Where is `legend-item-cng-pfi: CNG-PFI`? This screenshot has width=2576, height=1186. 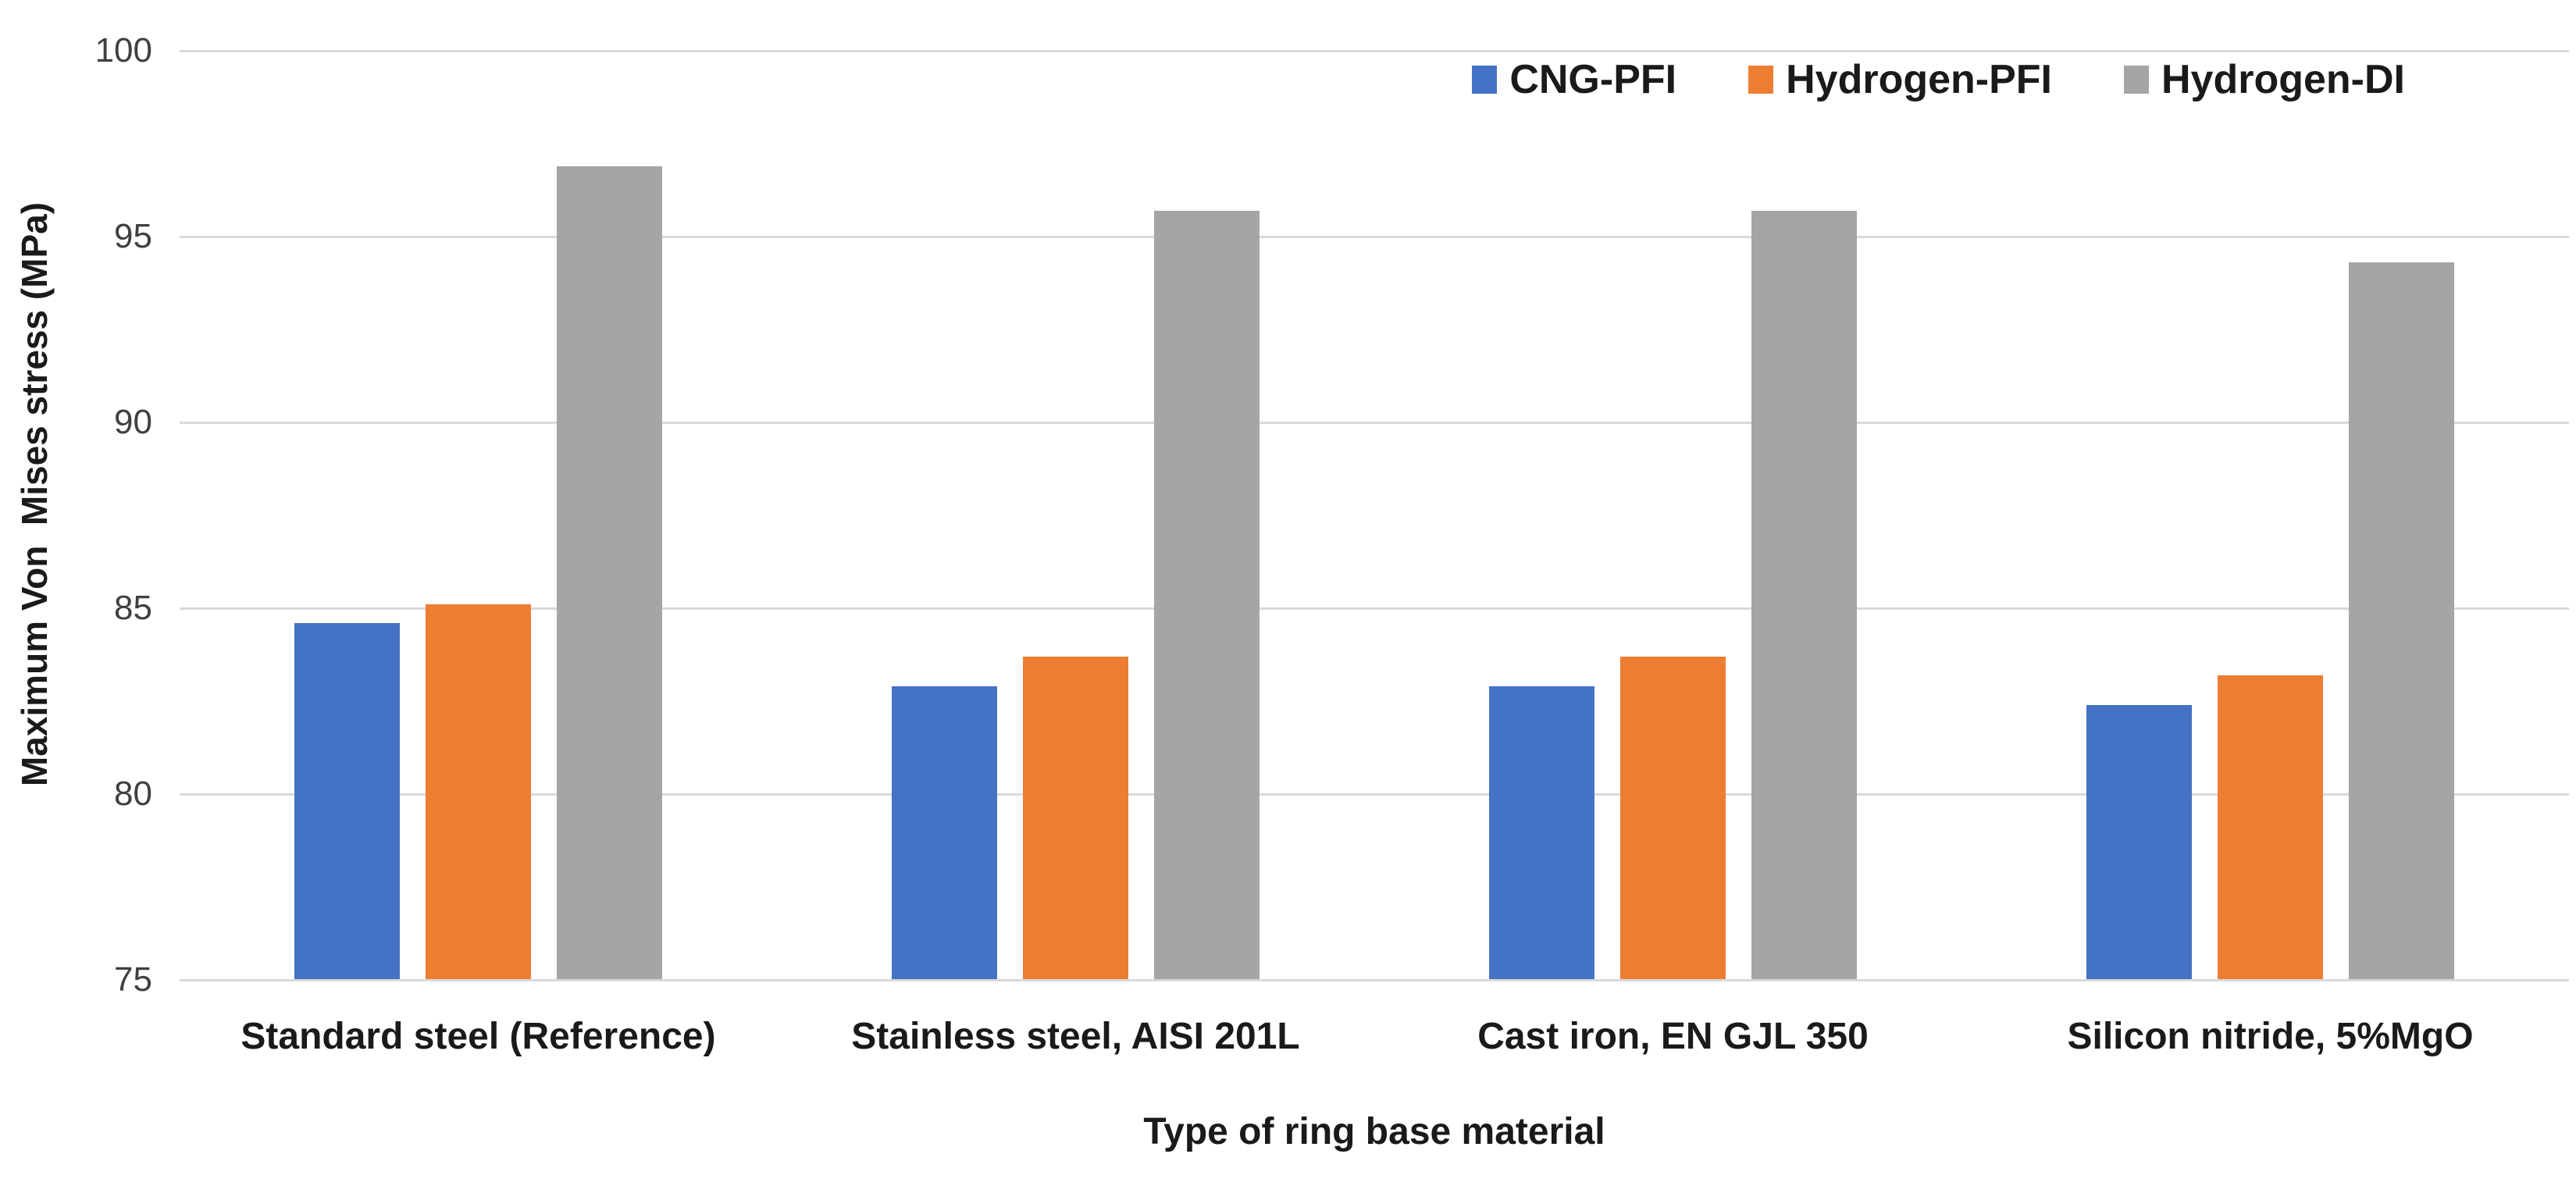 legend-item-cng-pfi: CNG-PFI is located at coordinates (1574, 79).